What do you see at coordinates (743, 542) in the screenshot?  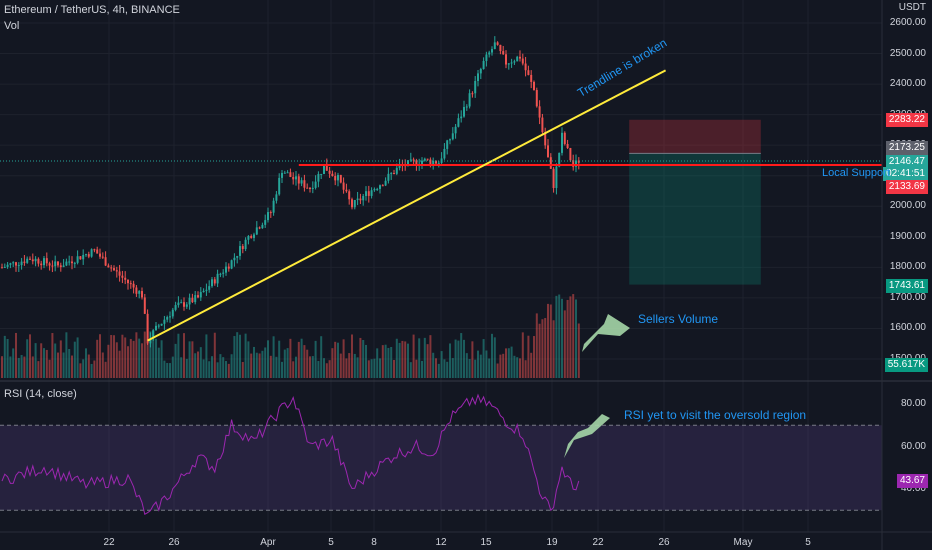 I see `time-tick-label: May` at bounding box center [743, 542].